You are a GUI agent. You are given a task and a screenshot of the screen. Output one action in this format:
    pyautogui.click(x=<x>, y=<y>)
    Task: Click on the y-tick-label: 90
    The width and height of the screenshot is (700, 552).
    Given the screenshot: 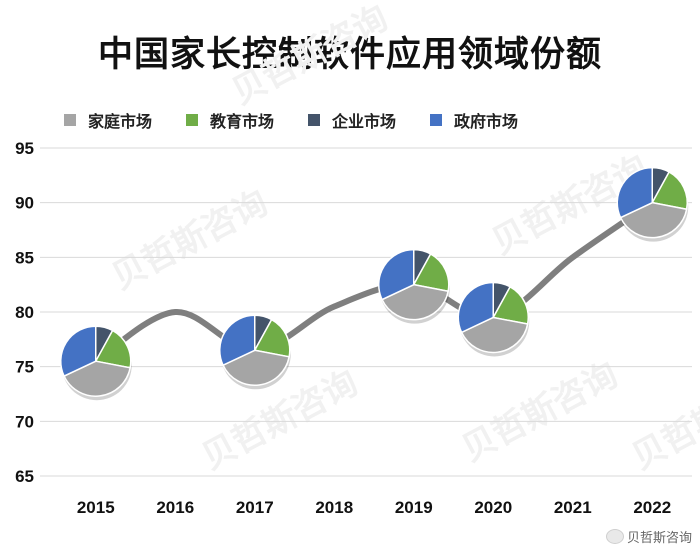 What is the action you would take?
    pyautogui.click(x=24, y=203)
    